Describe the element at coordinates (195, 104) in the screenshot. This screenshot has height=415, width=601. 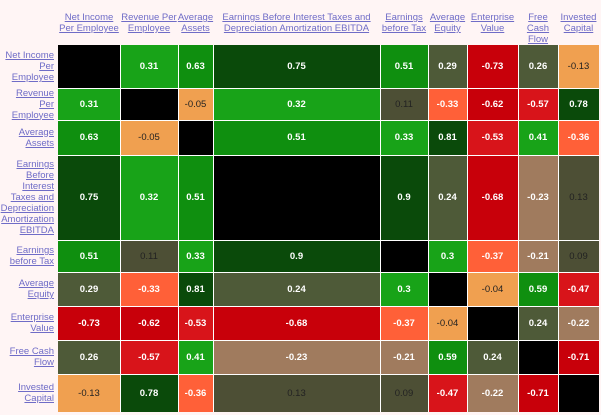
I see `heatmap-cell-1-2: -0.05` at that location.